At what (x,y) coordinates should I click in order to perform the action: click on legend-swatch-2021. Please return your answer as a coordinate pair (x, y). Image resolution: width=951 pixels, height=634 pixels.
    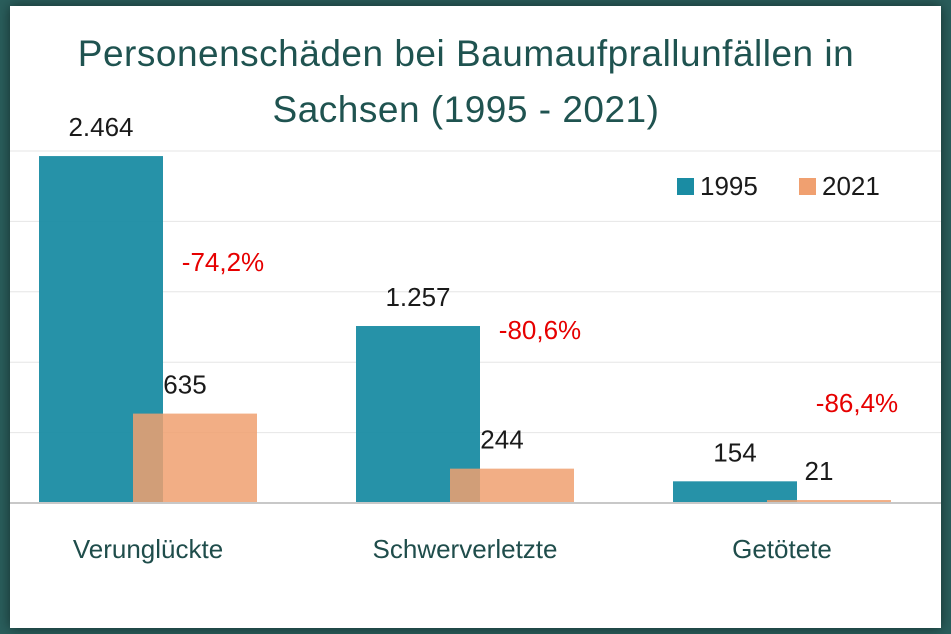
    Looking at the image, I should click on (807, 186).